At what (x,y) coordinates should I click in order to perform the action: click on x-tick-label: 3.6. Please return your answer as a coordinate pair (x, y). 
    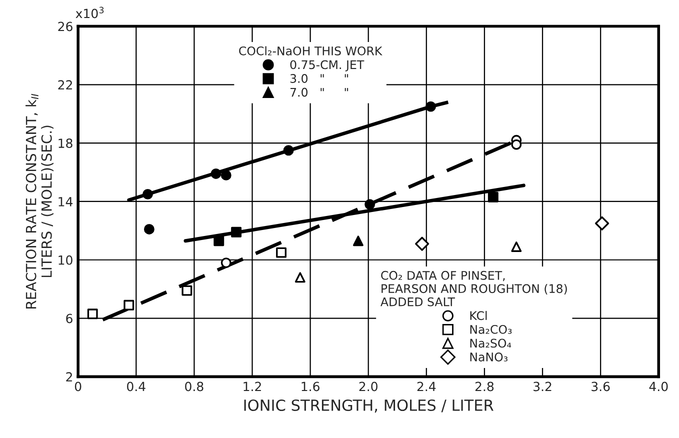
    Looking at the image, I should click on (601, 387).